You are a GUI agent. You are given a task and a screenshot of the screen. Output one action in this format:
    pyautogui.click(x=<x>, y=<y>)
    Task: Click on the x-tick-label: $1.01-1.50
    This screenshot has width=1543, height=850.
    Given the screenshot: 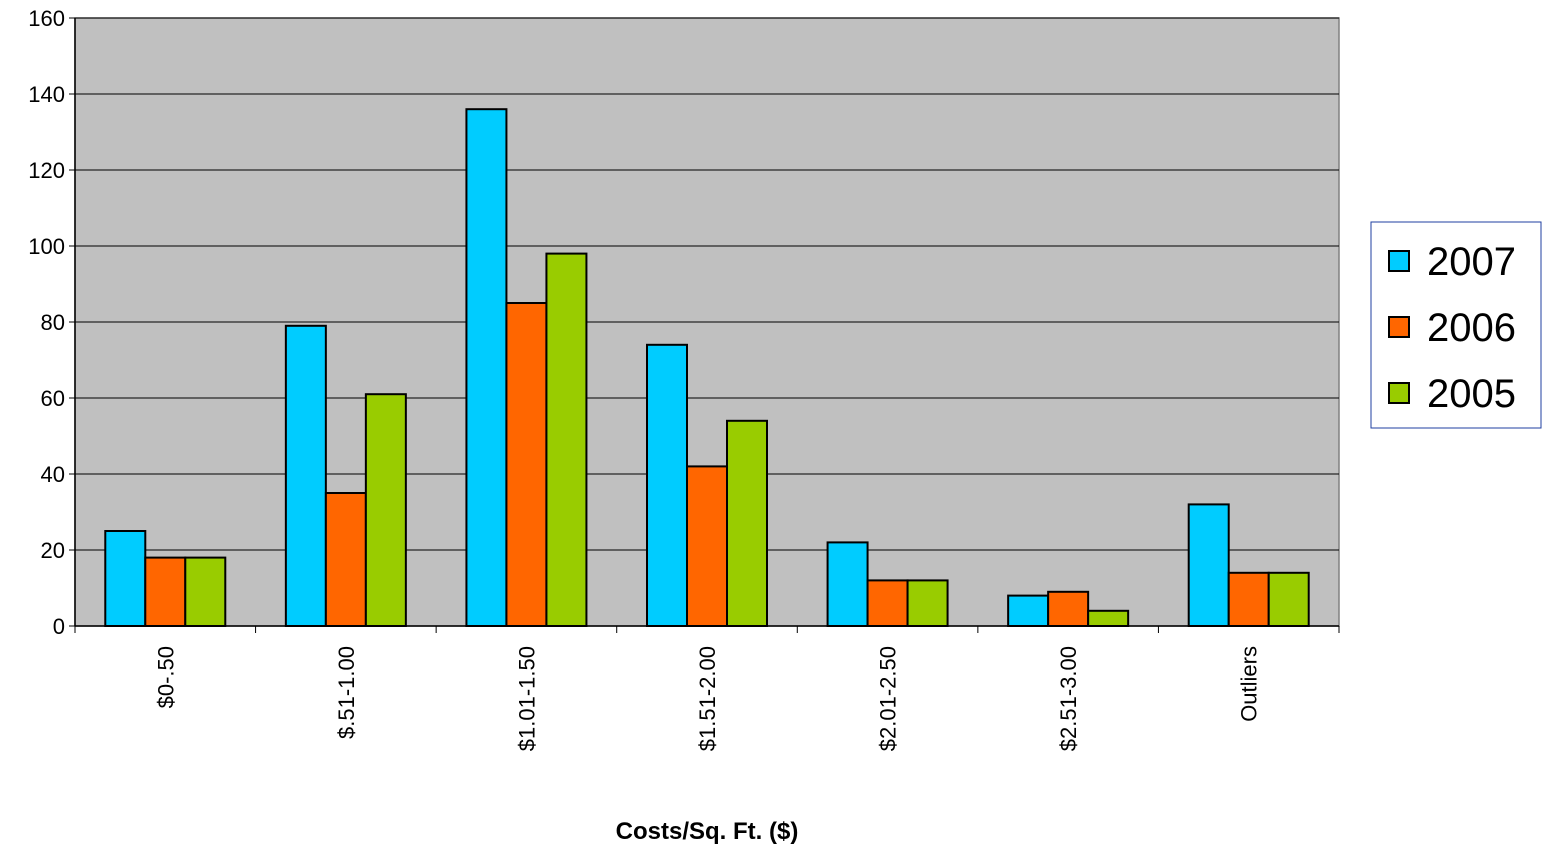 What is the action you would take?
    pyautogui.click(x=526, y=698)
    